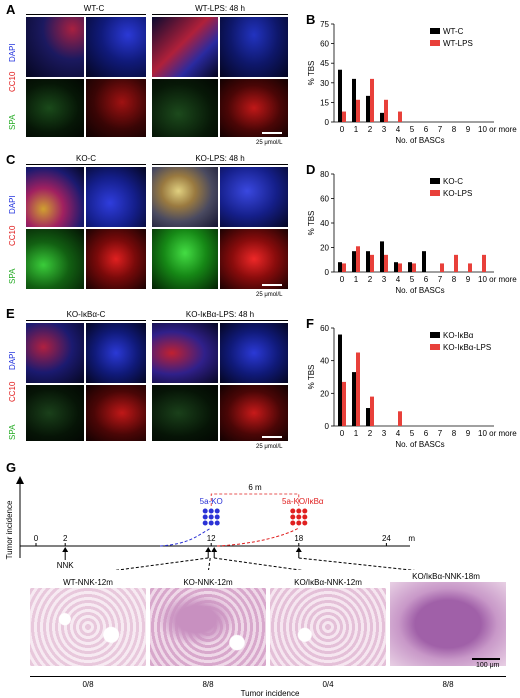 The height and width of the screenshot is (698, 520). I want to click on stain-label-group: CC10, so click(12, 82).